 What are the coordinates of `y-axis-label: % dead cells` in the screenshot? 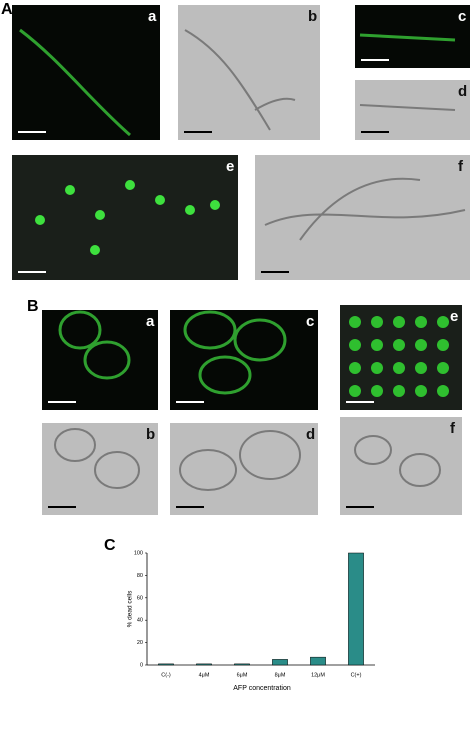 It's located at (130, 609).